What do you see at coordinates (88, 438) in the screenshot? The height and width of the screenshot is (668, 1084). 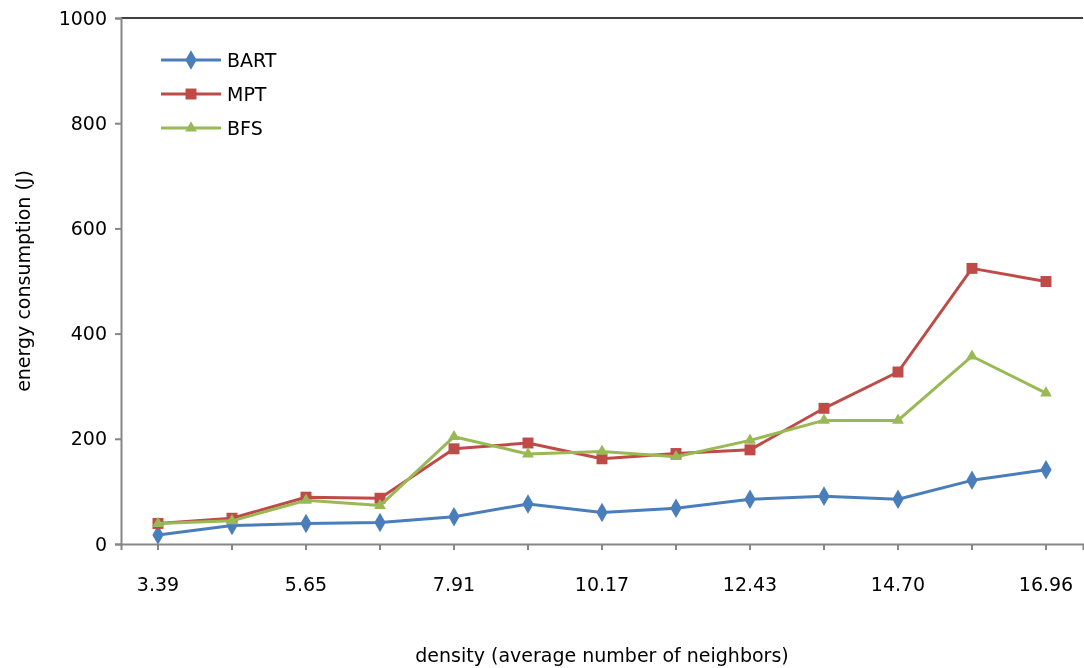 I see `y-tick-label: 200` at bounding box center [88, 438].